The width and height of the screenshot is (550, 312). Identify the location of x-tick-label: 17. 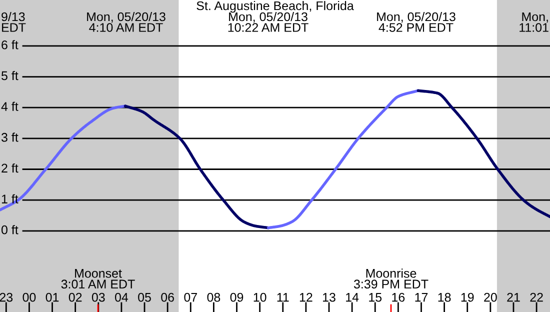
(421, 297).